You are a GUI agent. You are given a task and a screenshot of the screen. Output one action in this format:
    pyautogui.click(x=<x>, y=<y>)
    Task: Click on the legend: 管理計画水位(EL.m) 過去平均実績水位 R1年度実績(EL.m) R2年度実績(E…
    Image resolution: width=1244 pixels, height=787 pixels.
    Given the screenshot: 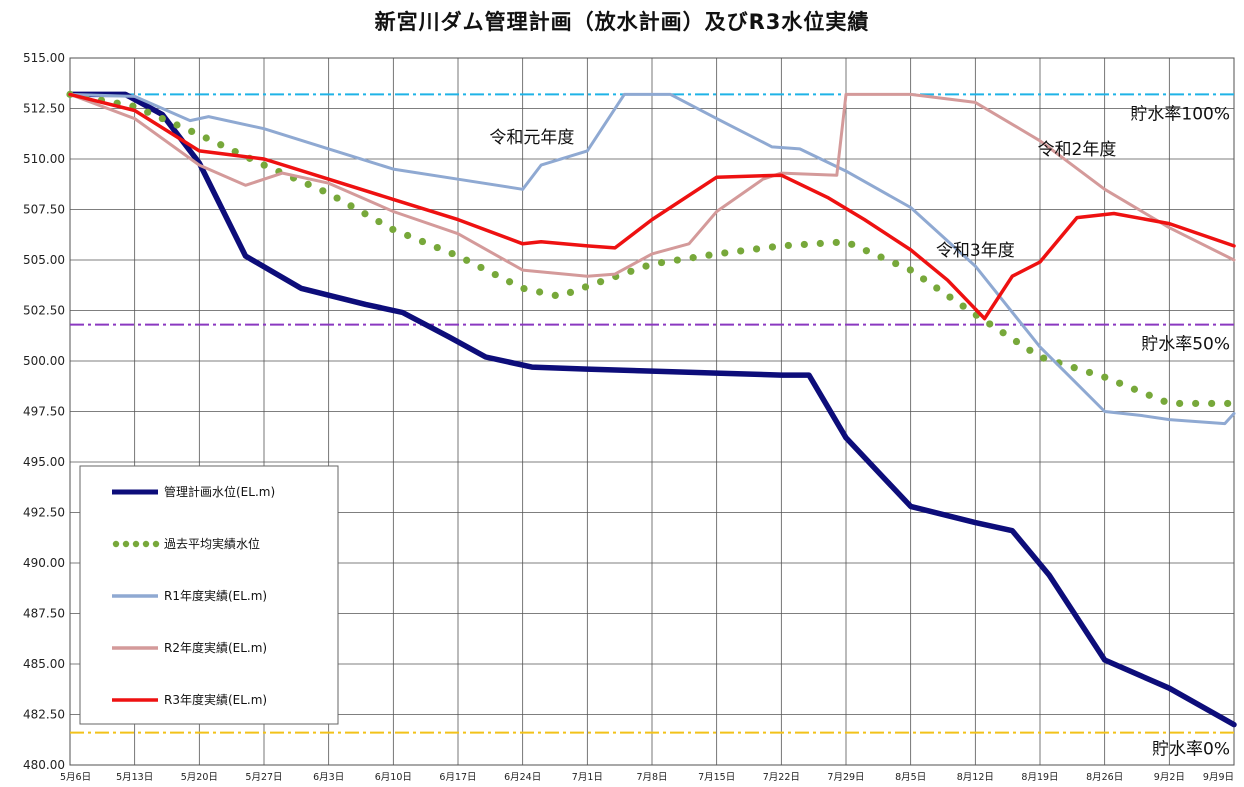 What is the action you would take?
    pyautogui.click(x=209, y=595)
    